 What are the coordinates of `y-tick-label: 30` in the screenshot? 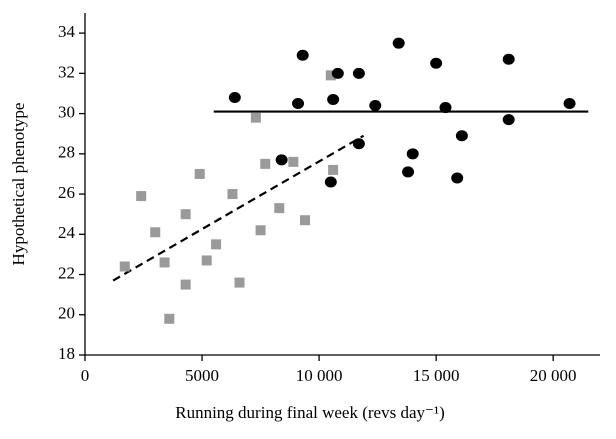 It's located at (66, 111).